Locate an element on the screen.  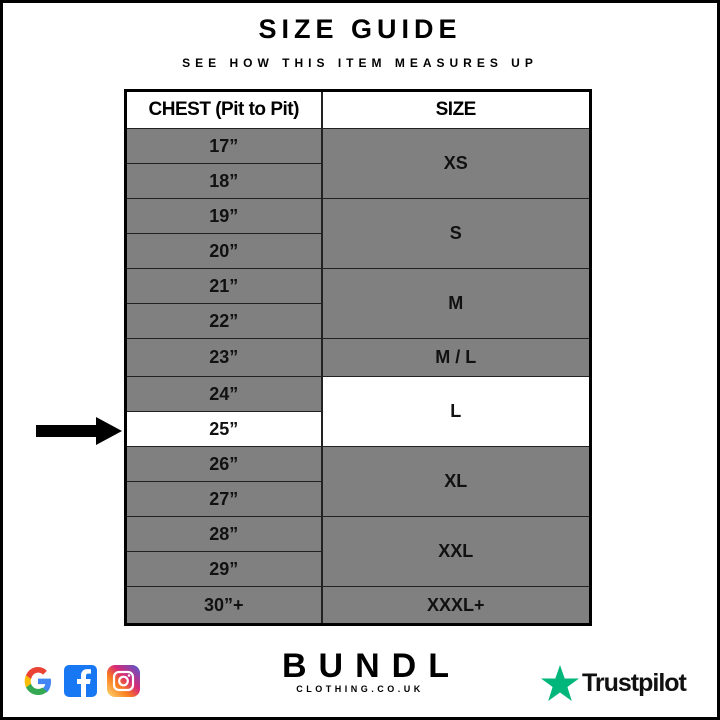
facebook-icon is located at coordinates (80, 681).